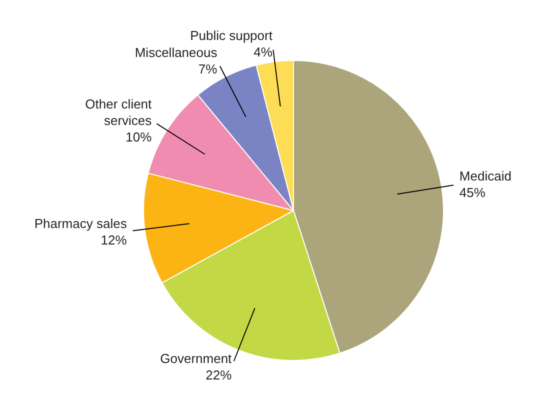 This screenshot has height=410, width=542. What do you see at coordinates (176, 52) in the screenshot?
I see `slice-label: Miscellaneous` at bounding box center [176, 52].